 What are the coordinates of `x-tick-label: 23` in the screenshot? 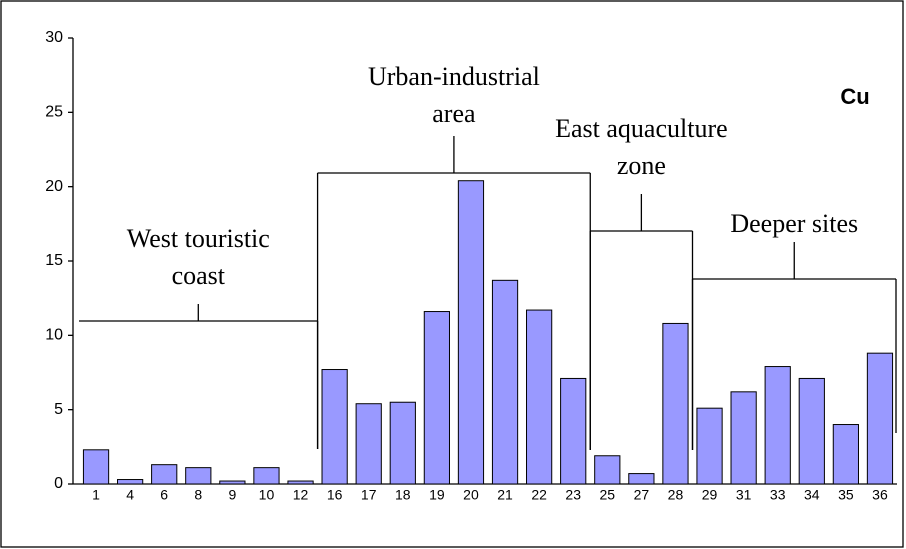 It's located at (573, 495).